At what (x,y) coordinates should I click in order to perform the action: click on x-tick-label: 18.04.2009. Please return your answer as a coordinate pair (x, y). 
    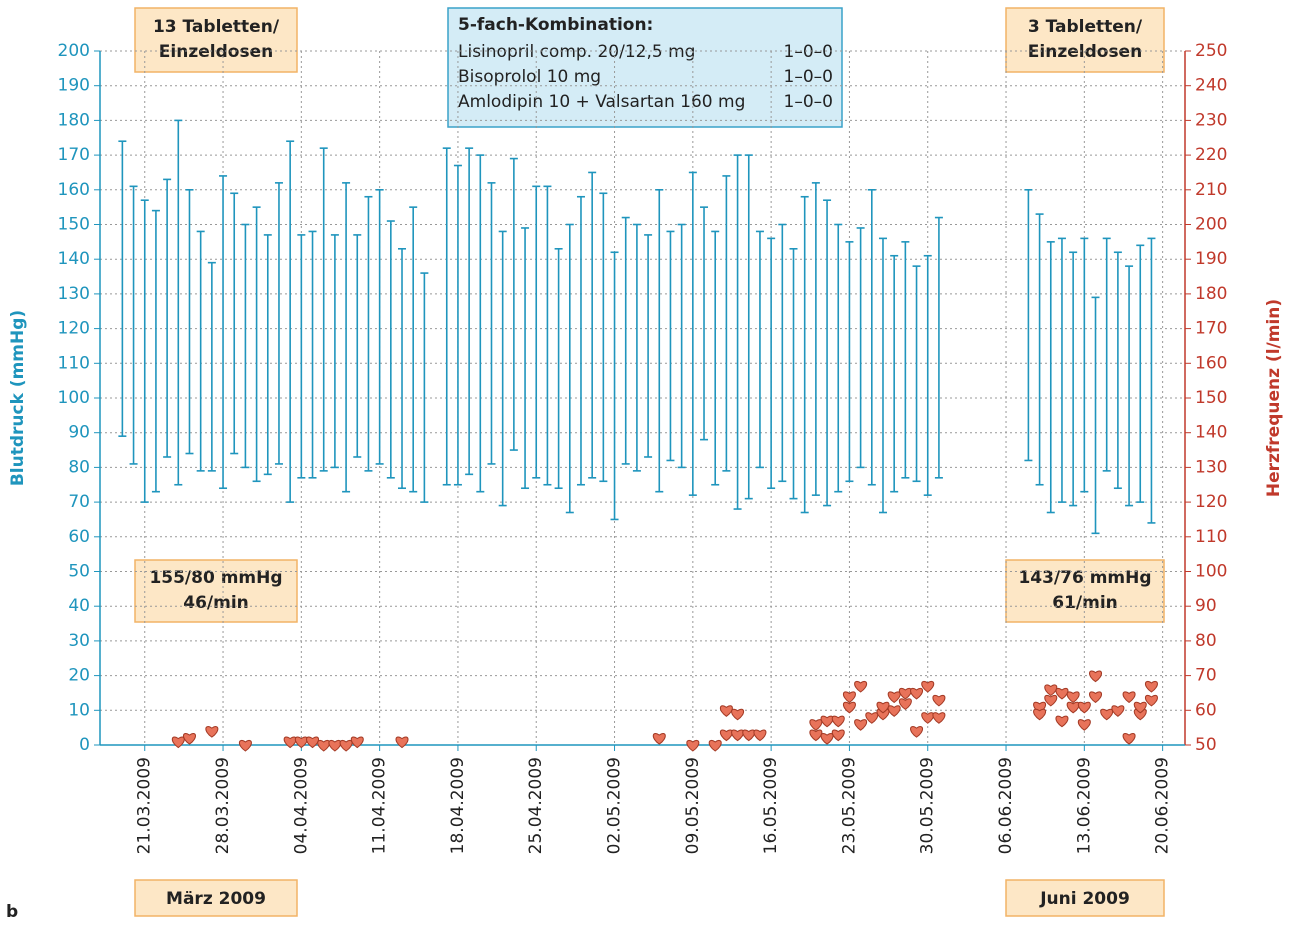
    Looking at the image, I should click on (458, 805).